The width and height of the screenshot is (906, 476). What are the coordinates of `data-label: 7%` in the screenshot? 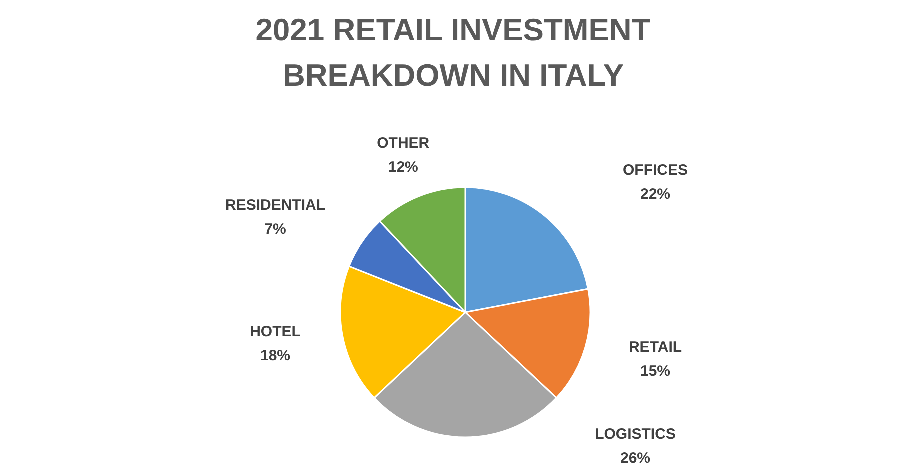 It's located at (275, 229).